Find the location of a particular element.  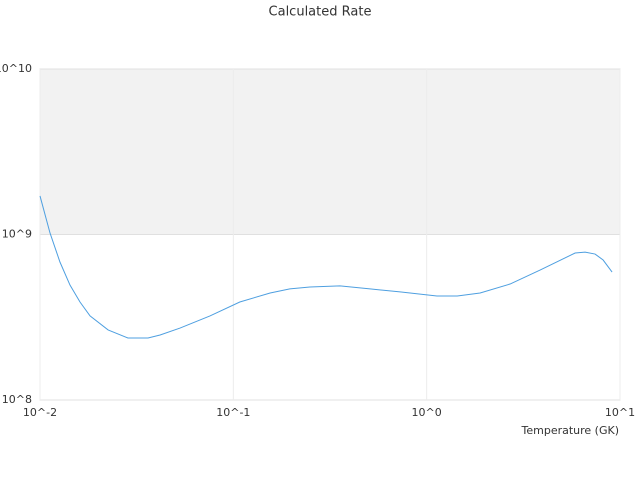

x-tick-label: 10^-2 is located at coordinates (40, 412).